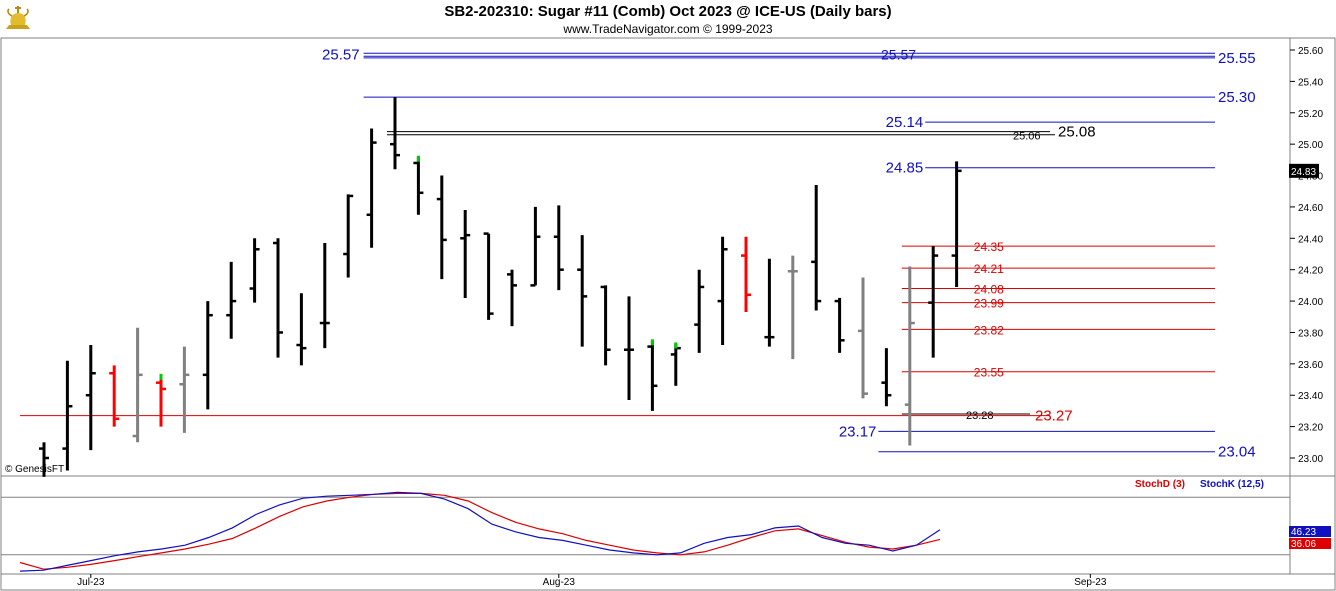 The width and height of the screenshot is (1336, 591). What do you see at coordinates (1232, 484) in the screenshot?
I see `legend-stochk: StochK (12,5)` at bounding box center [1232, 484].